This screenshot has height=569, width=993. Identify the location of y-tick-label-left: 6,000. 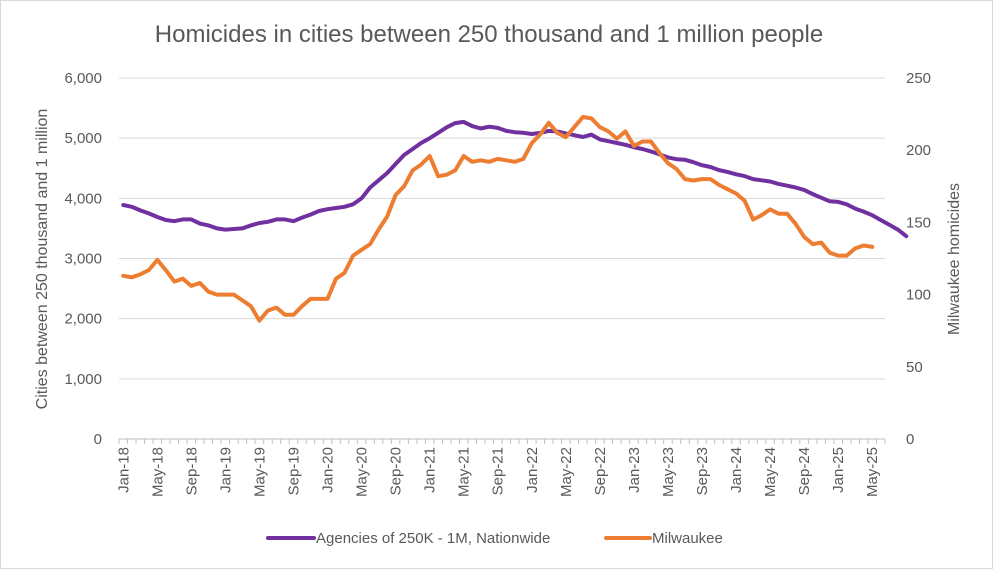
(83, 78).